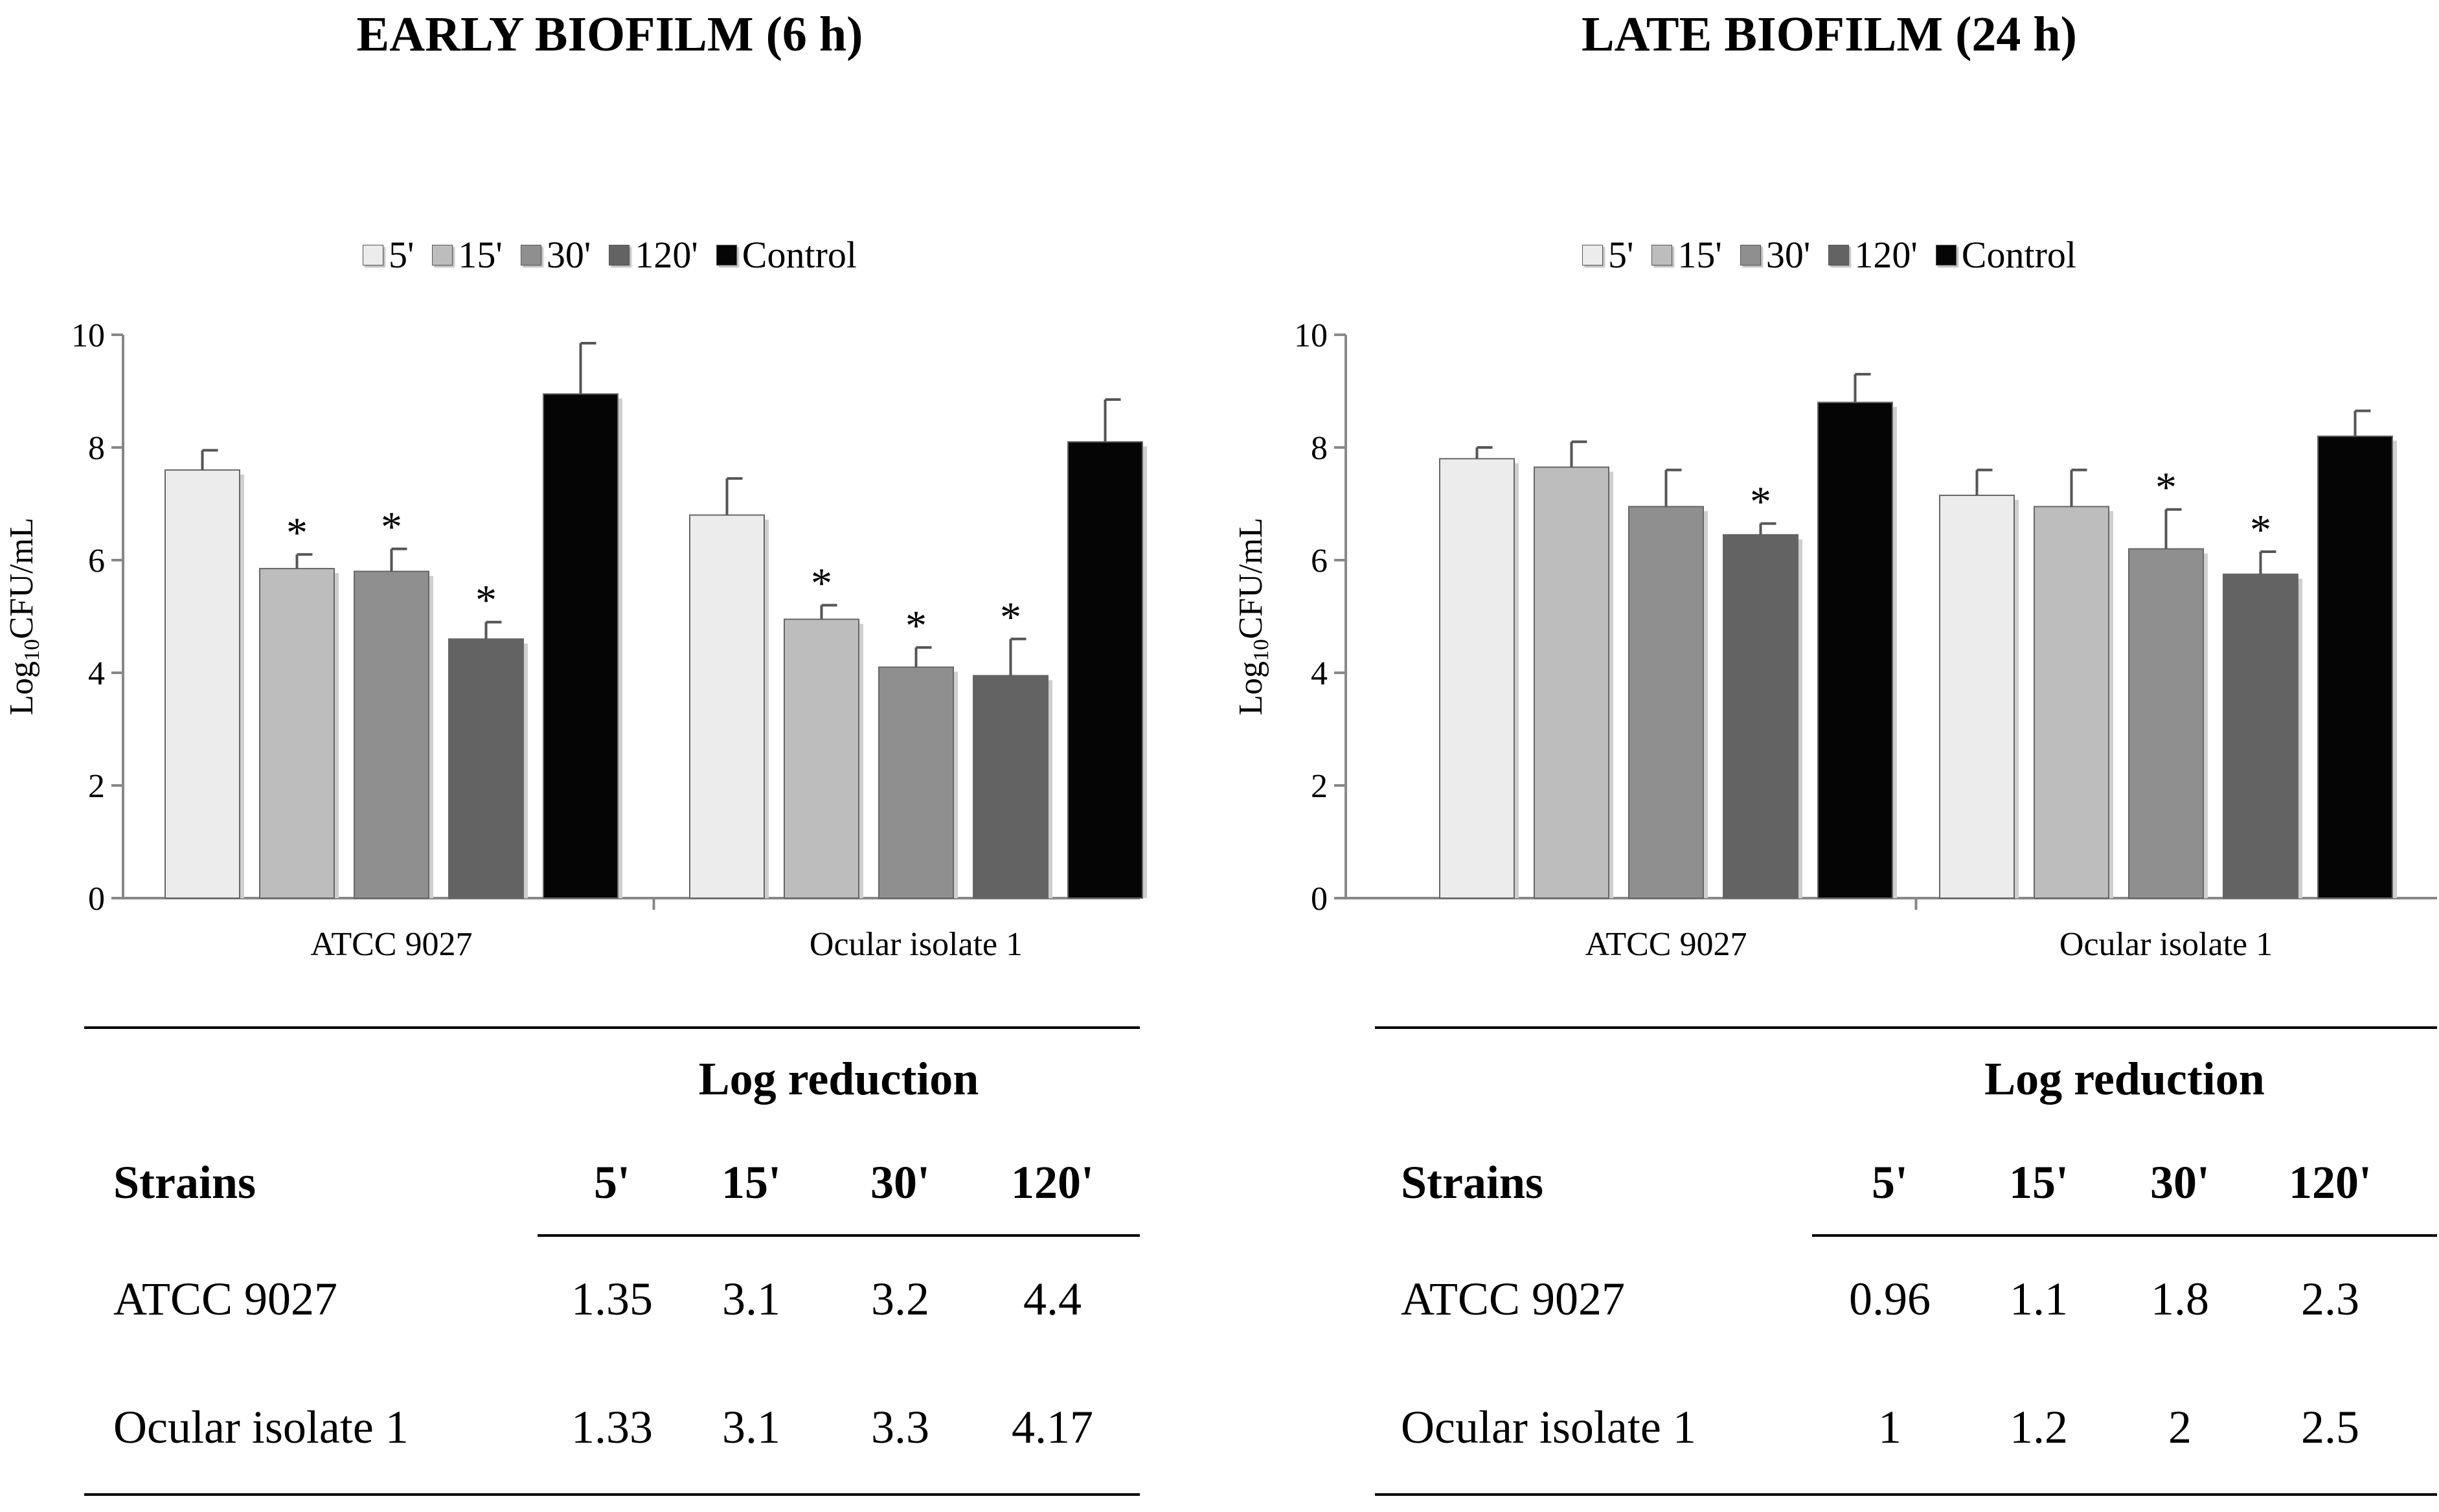 The height and width of the screenshot is (1512, 2439). Describe the element at coordinates (609, 34) in the screenshot. I see `chart-title: EARLY BIOFILM (6 h)` at that location.